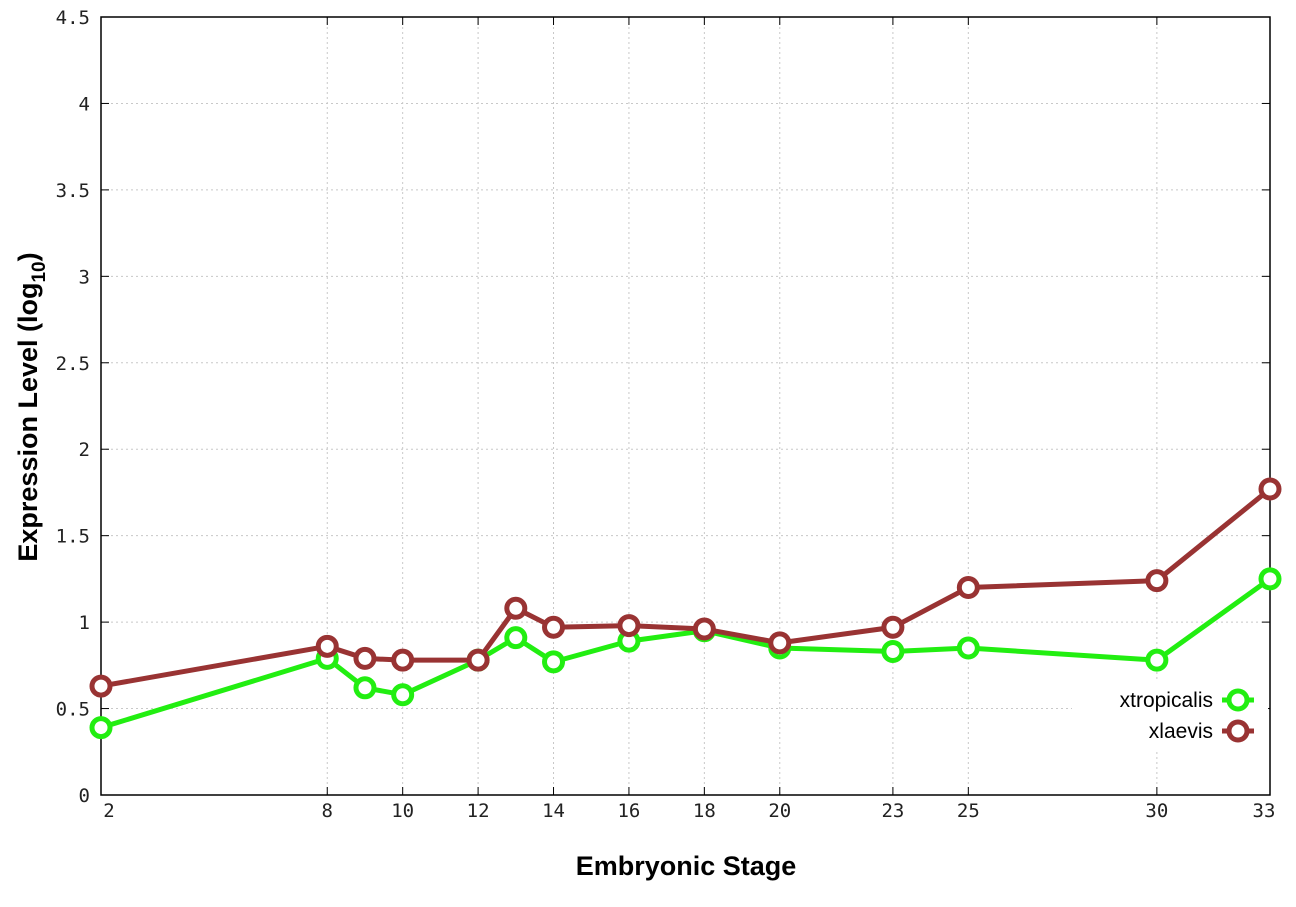  I want to click on x-tick-label: 25, so click(968, 811).